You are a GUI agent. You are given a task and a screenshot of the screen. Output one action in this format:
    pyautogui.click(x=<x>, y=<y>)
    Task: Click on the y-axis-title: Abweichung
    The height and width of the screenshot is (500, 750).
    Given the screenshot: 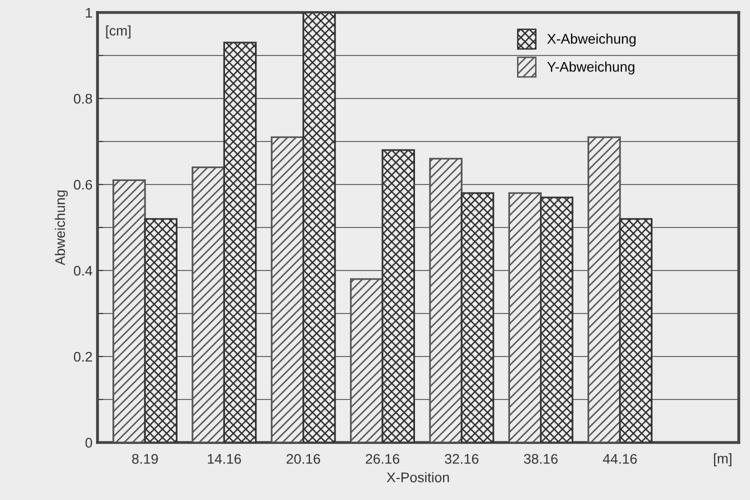 What is the action you would take?
    pyautogui.click(x=61, y=228)
    